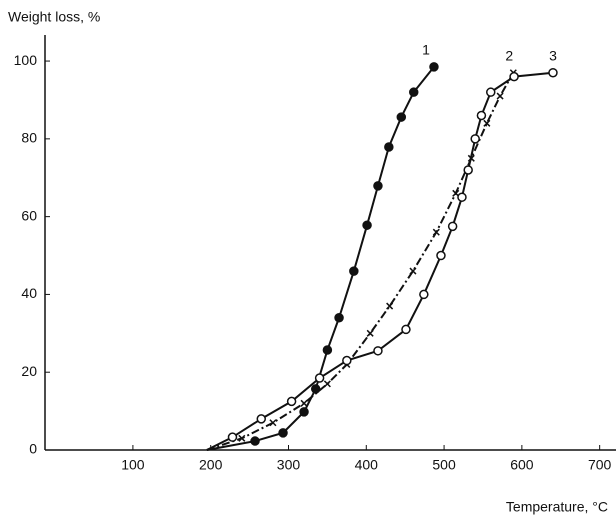 The image size is (616, 520). What do you see at coordinates (600, 465) in the screenshot?
I see `x-tick-label: 700` at bounding box center [600, 465].